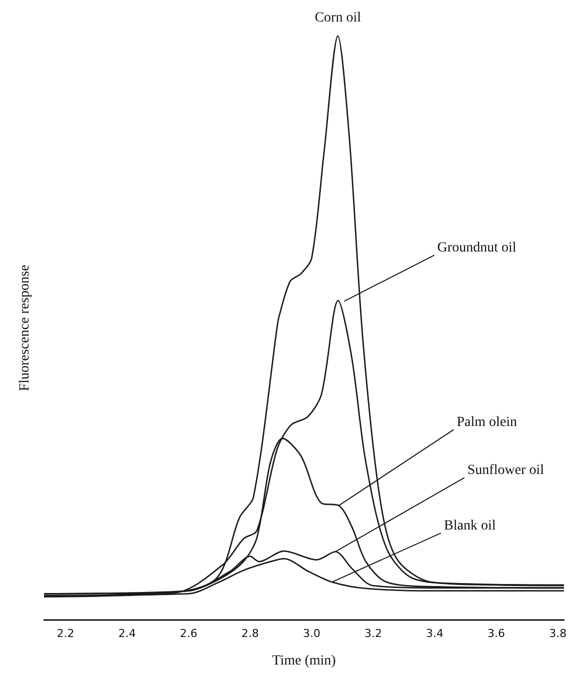 The height and width of the screenshot is (681, 578). What do you see at coordinates (250, 633) in the screenshot?
I see `x-tick-label: 2.8` at bounding box center [250, 633].